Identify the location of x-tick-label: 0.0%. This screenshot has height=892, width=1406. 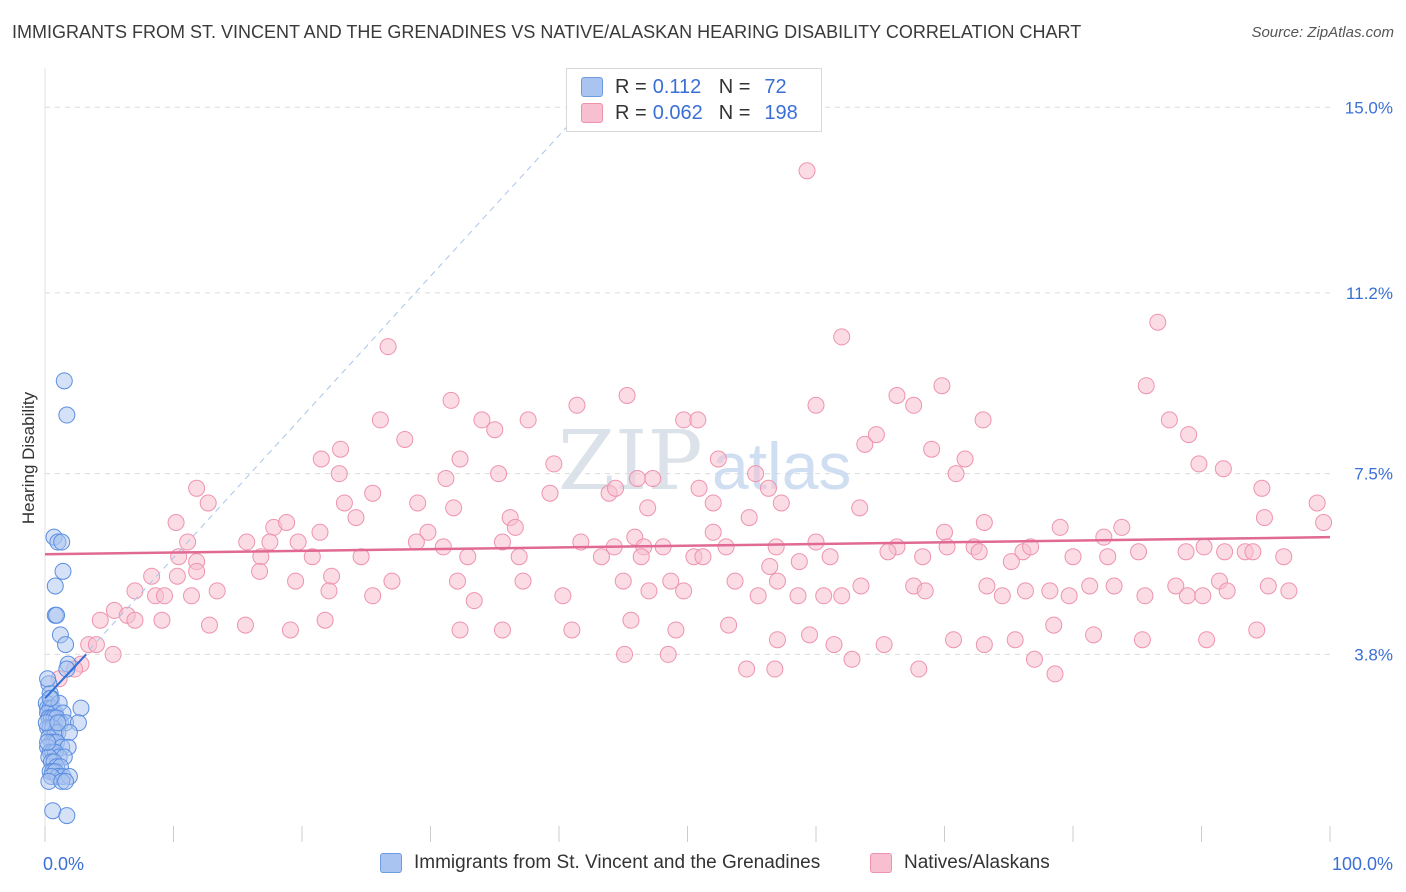
(63, 864).